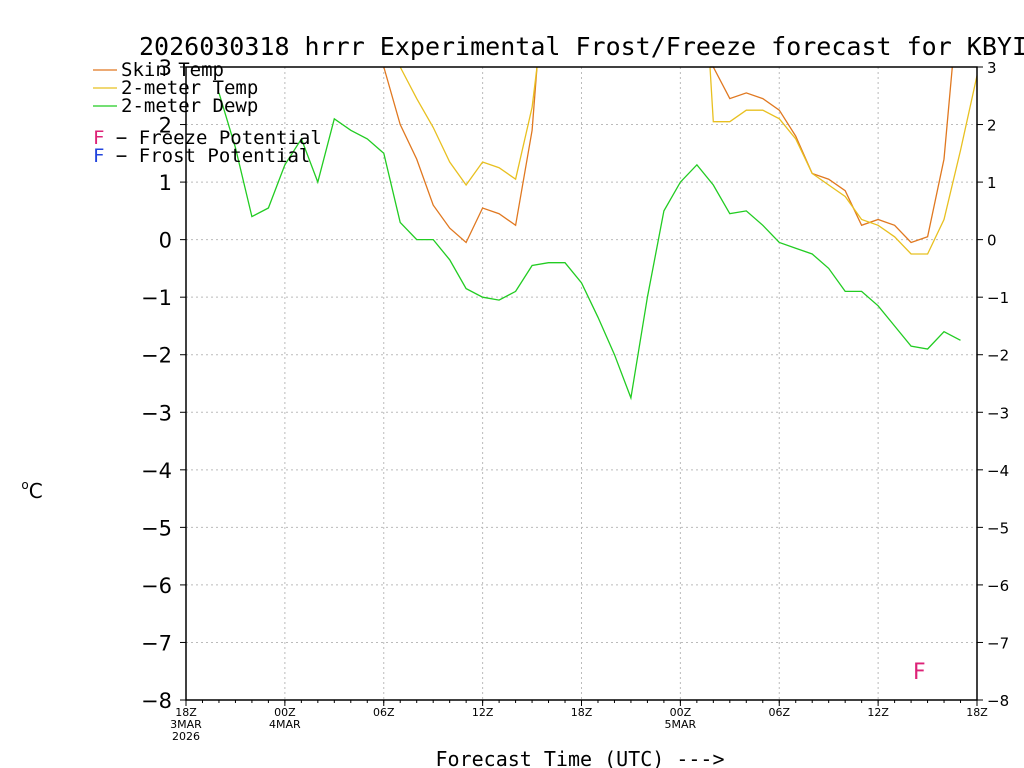  I want to click on legend-entry: 2-meter Temp, so click(189, 88).